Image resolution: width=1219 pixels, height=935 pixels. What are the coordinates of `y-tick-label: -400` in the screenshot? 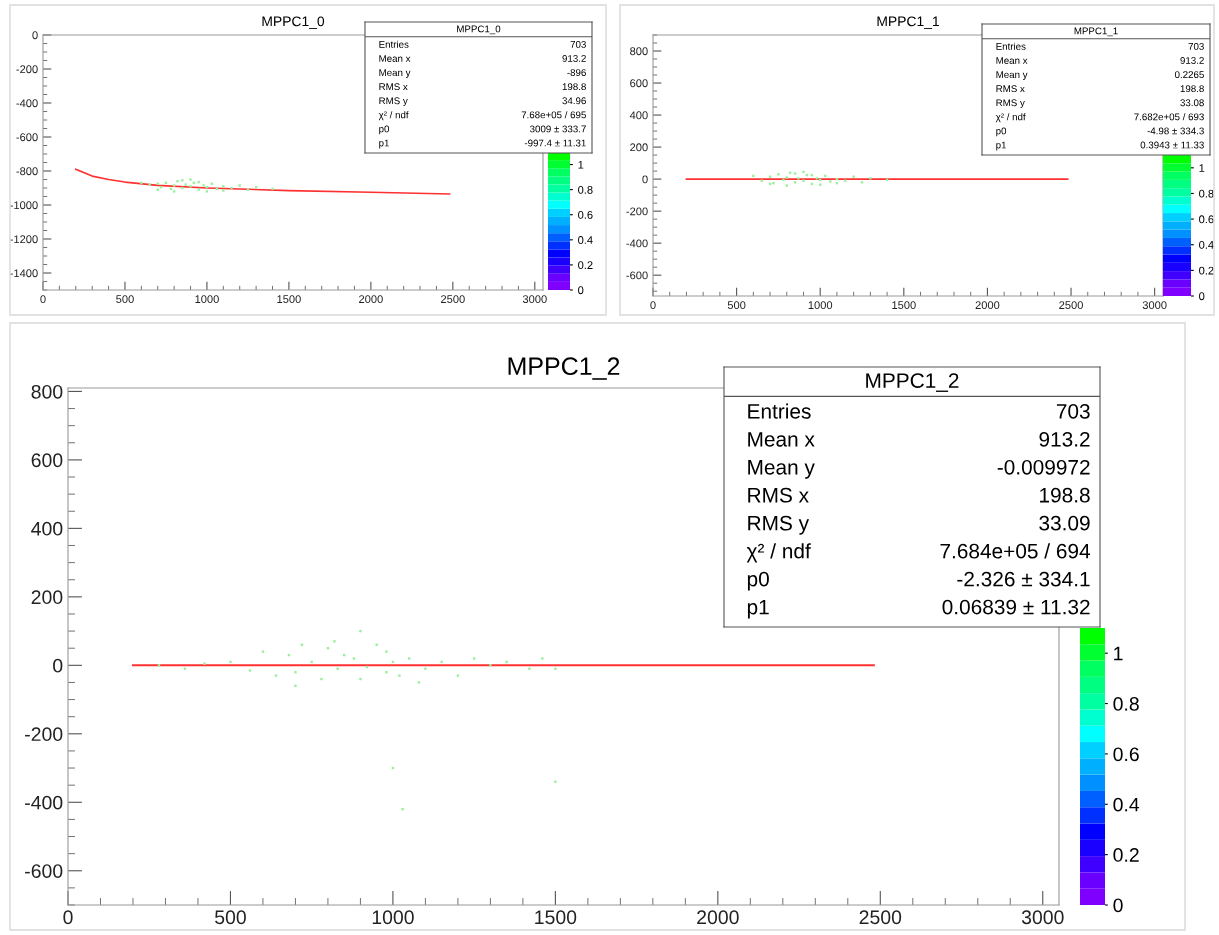 It's located at (27, 103).